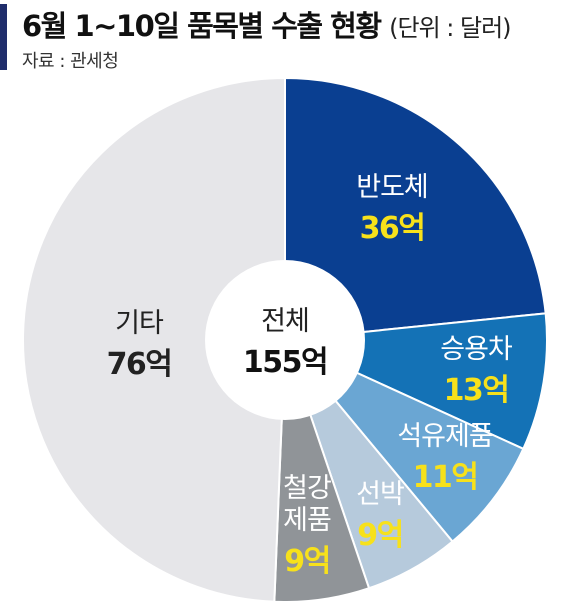 The width and height of the screenshot is (570, 601). What do you see at coordinates (285, 362) in the screenshot?
I see `center-value: 155억` at bounding box center [285, 362].